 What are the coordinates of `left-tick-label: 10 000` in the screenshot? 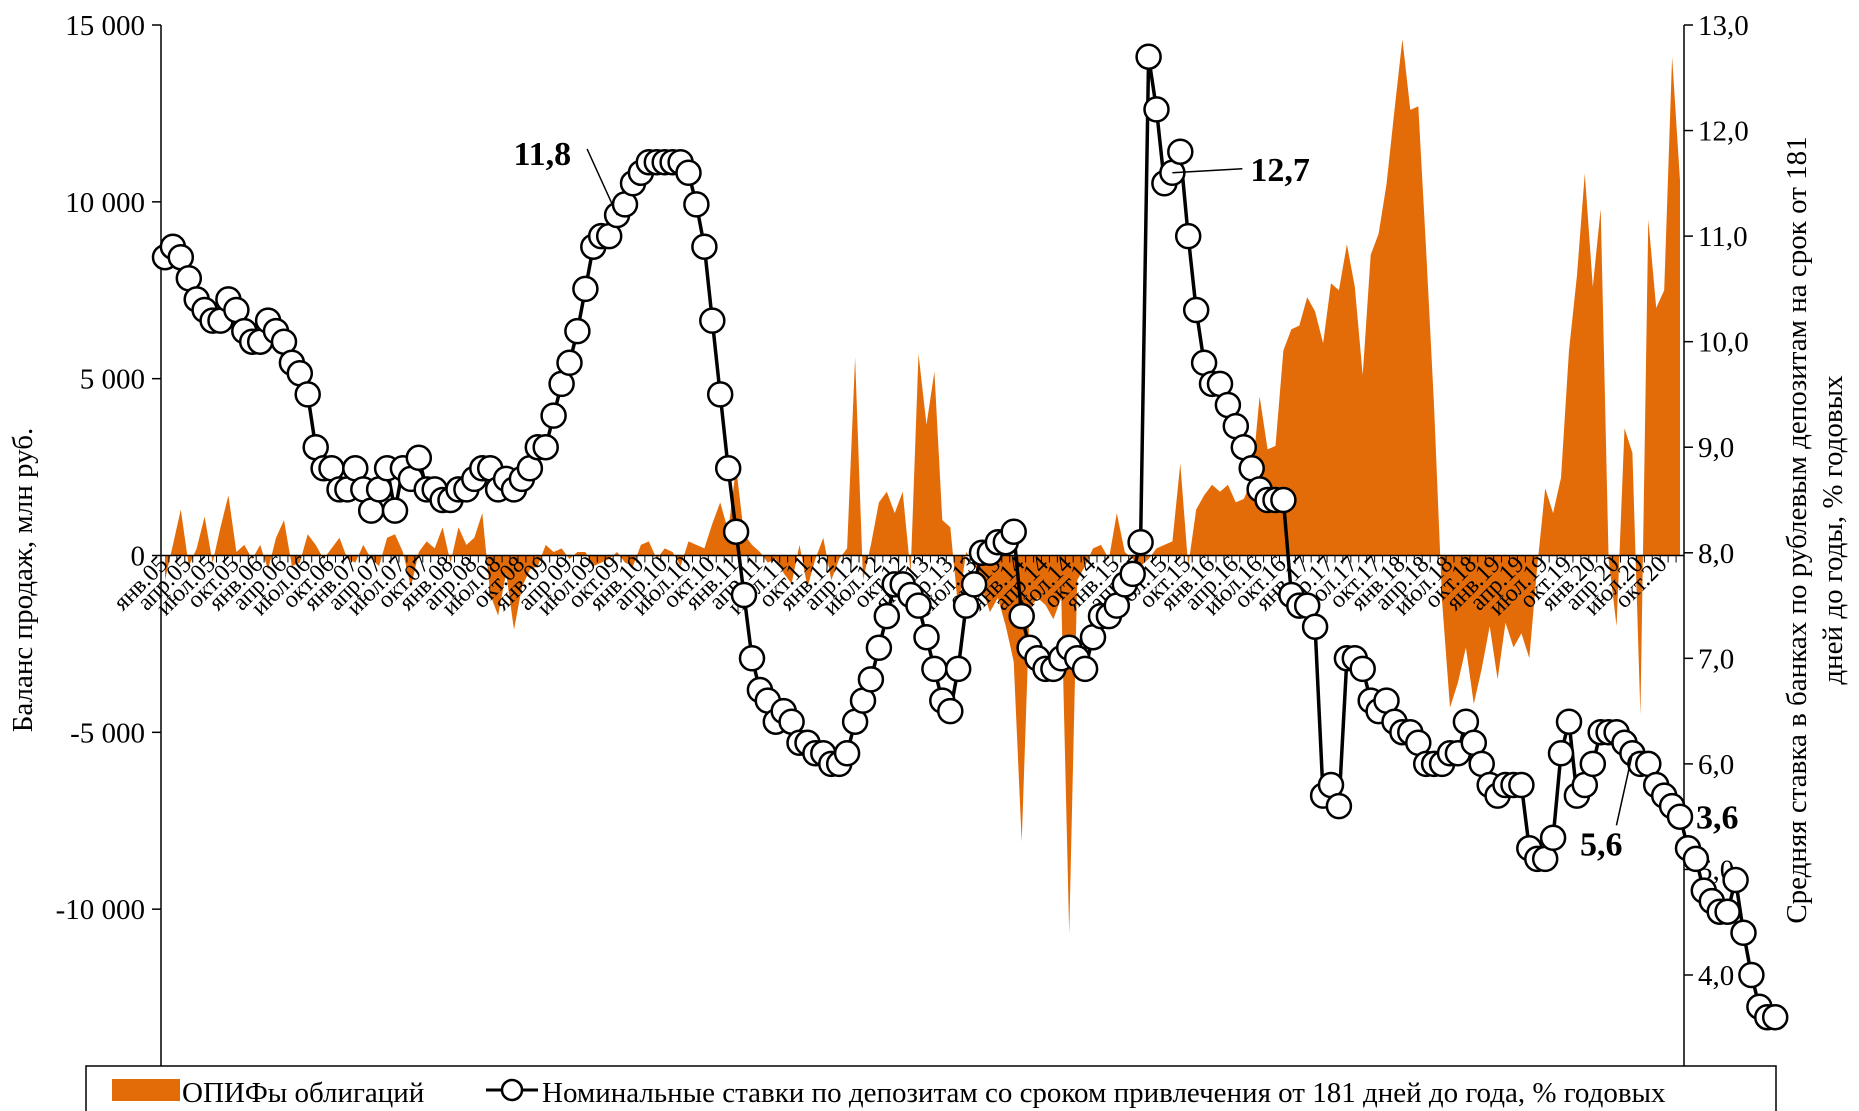 It's located at (105, 203).